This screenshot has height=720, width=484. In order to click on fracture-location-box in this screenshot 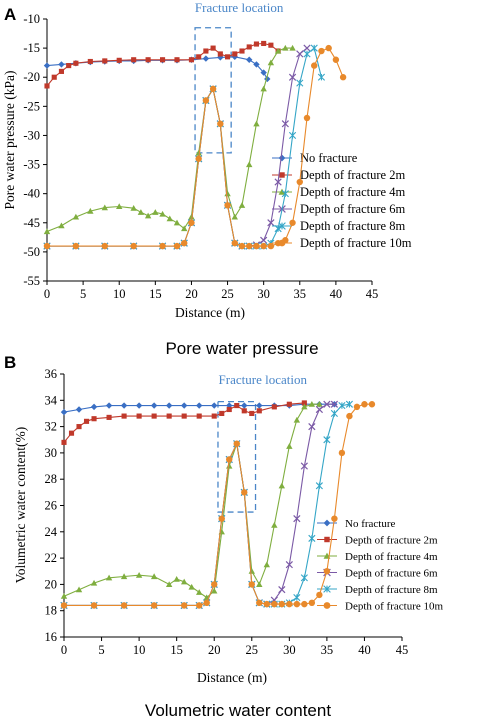, I will do `click(237, 456)`.